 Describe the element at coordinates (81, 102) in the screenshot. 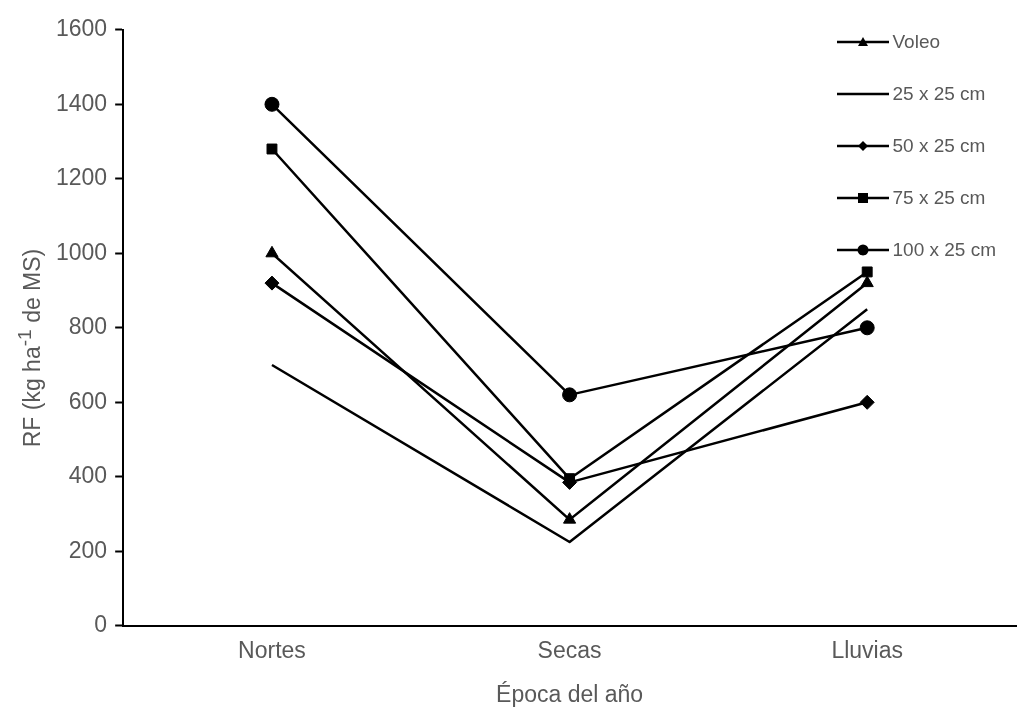

I see `y-tick-label: 1400` at that location.